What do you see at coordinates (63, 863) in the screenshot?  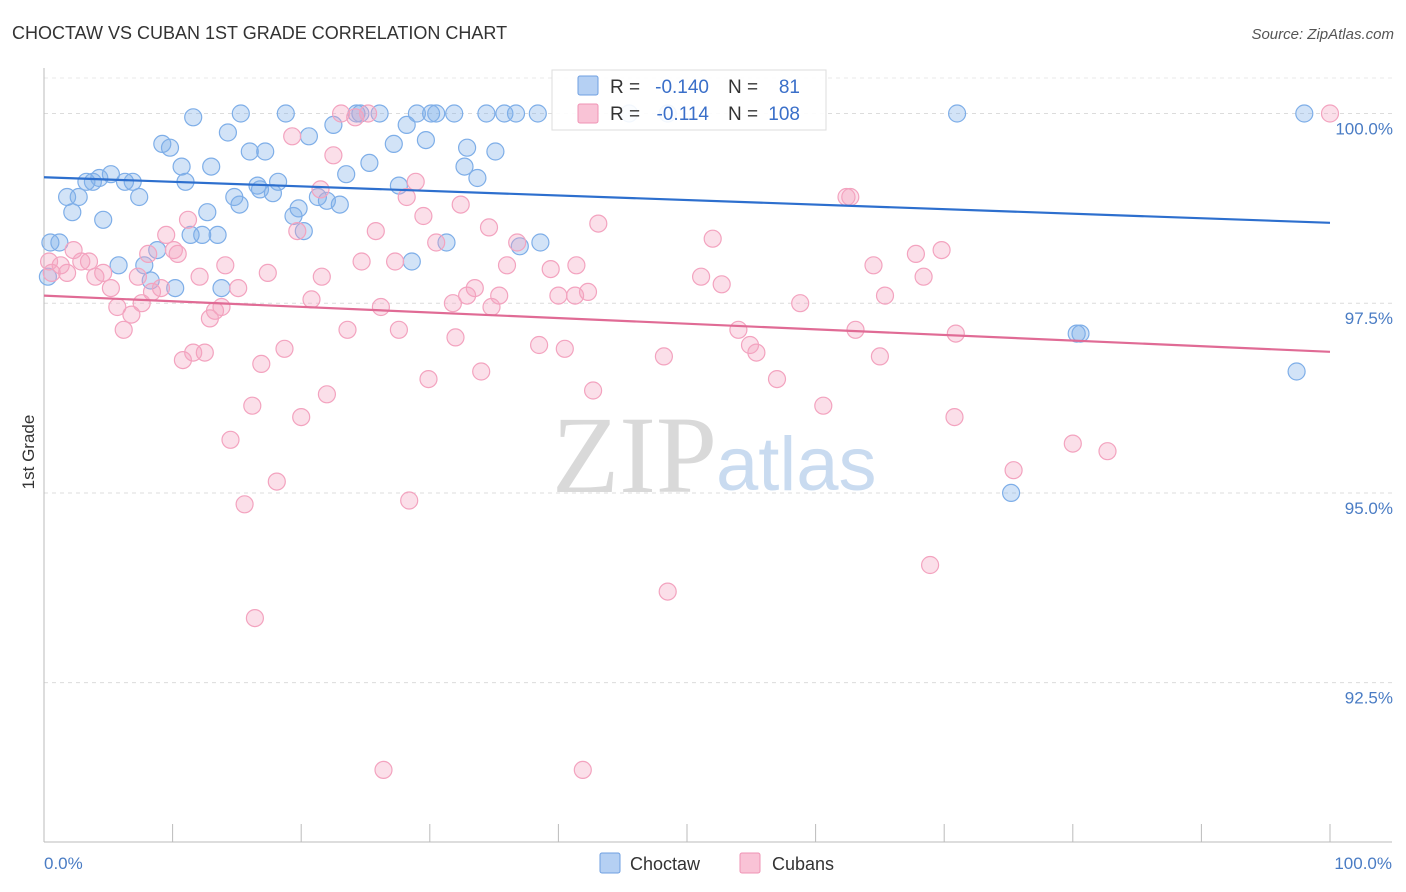 I see `x-tick-label-min: 0.0%` at bounding box center [63, 863].